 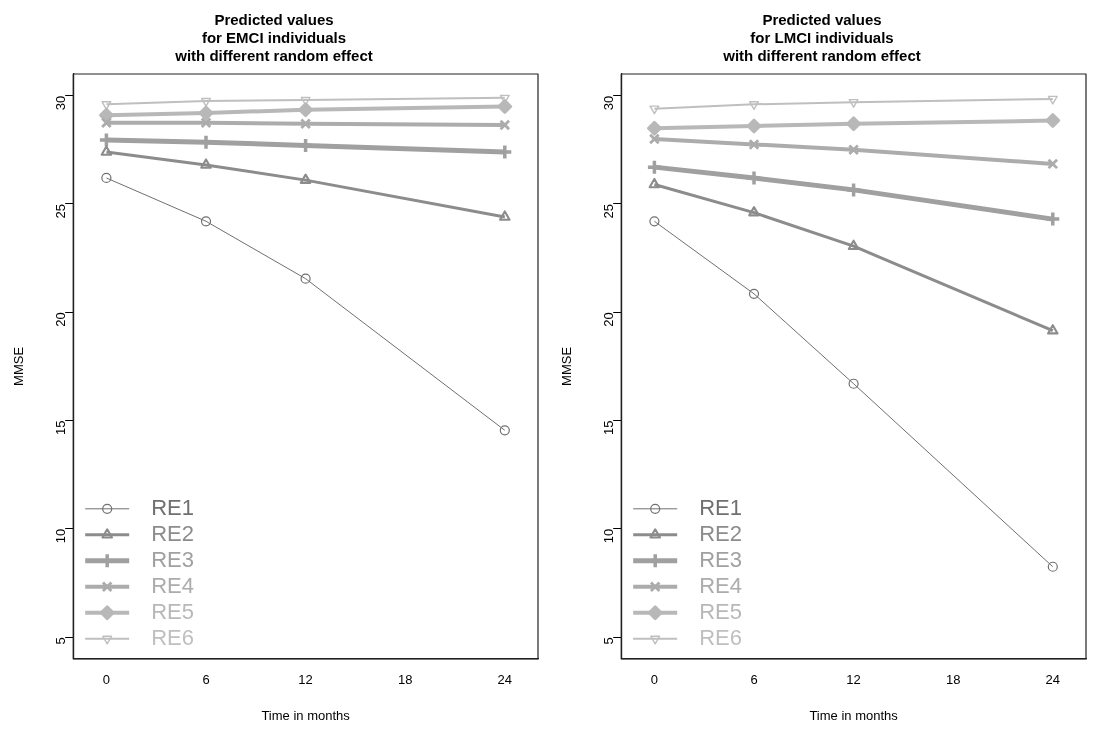 I want to click on chart-title: Predicted values for EMCI individuals with different random effect, so click(x=273, y=38).